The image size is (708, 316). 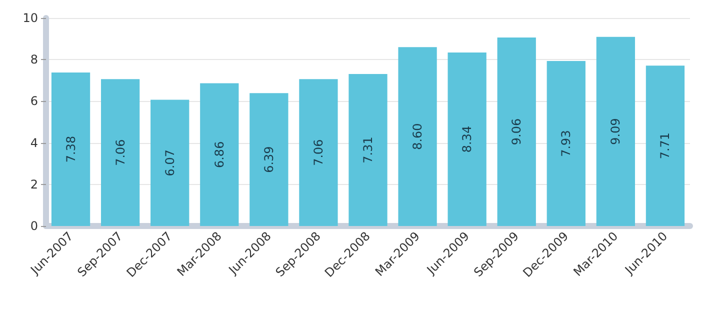 I want to click on y-tick-label: 0, so click(x=34, y=226).